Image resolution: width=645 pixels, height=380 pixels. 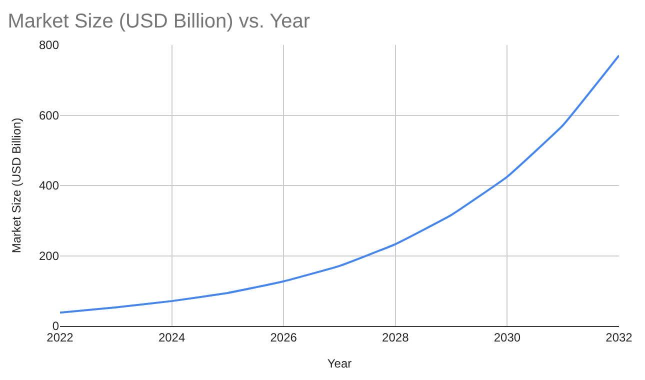 What do you see at coordinates (49, 115) in the screenshot?
I see `y-tick-label: 600` at bounding box center [49, 115].